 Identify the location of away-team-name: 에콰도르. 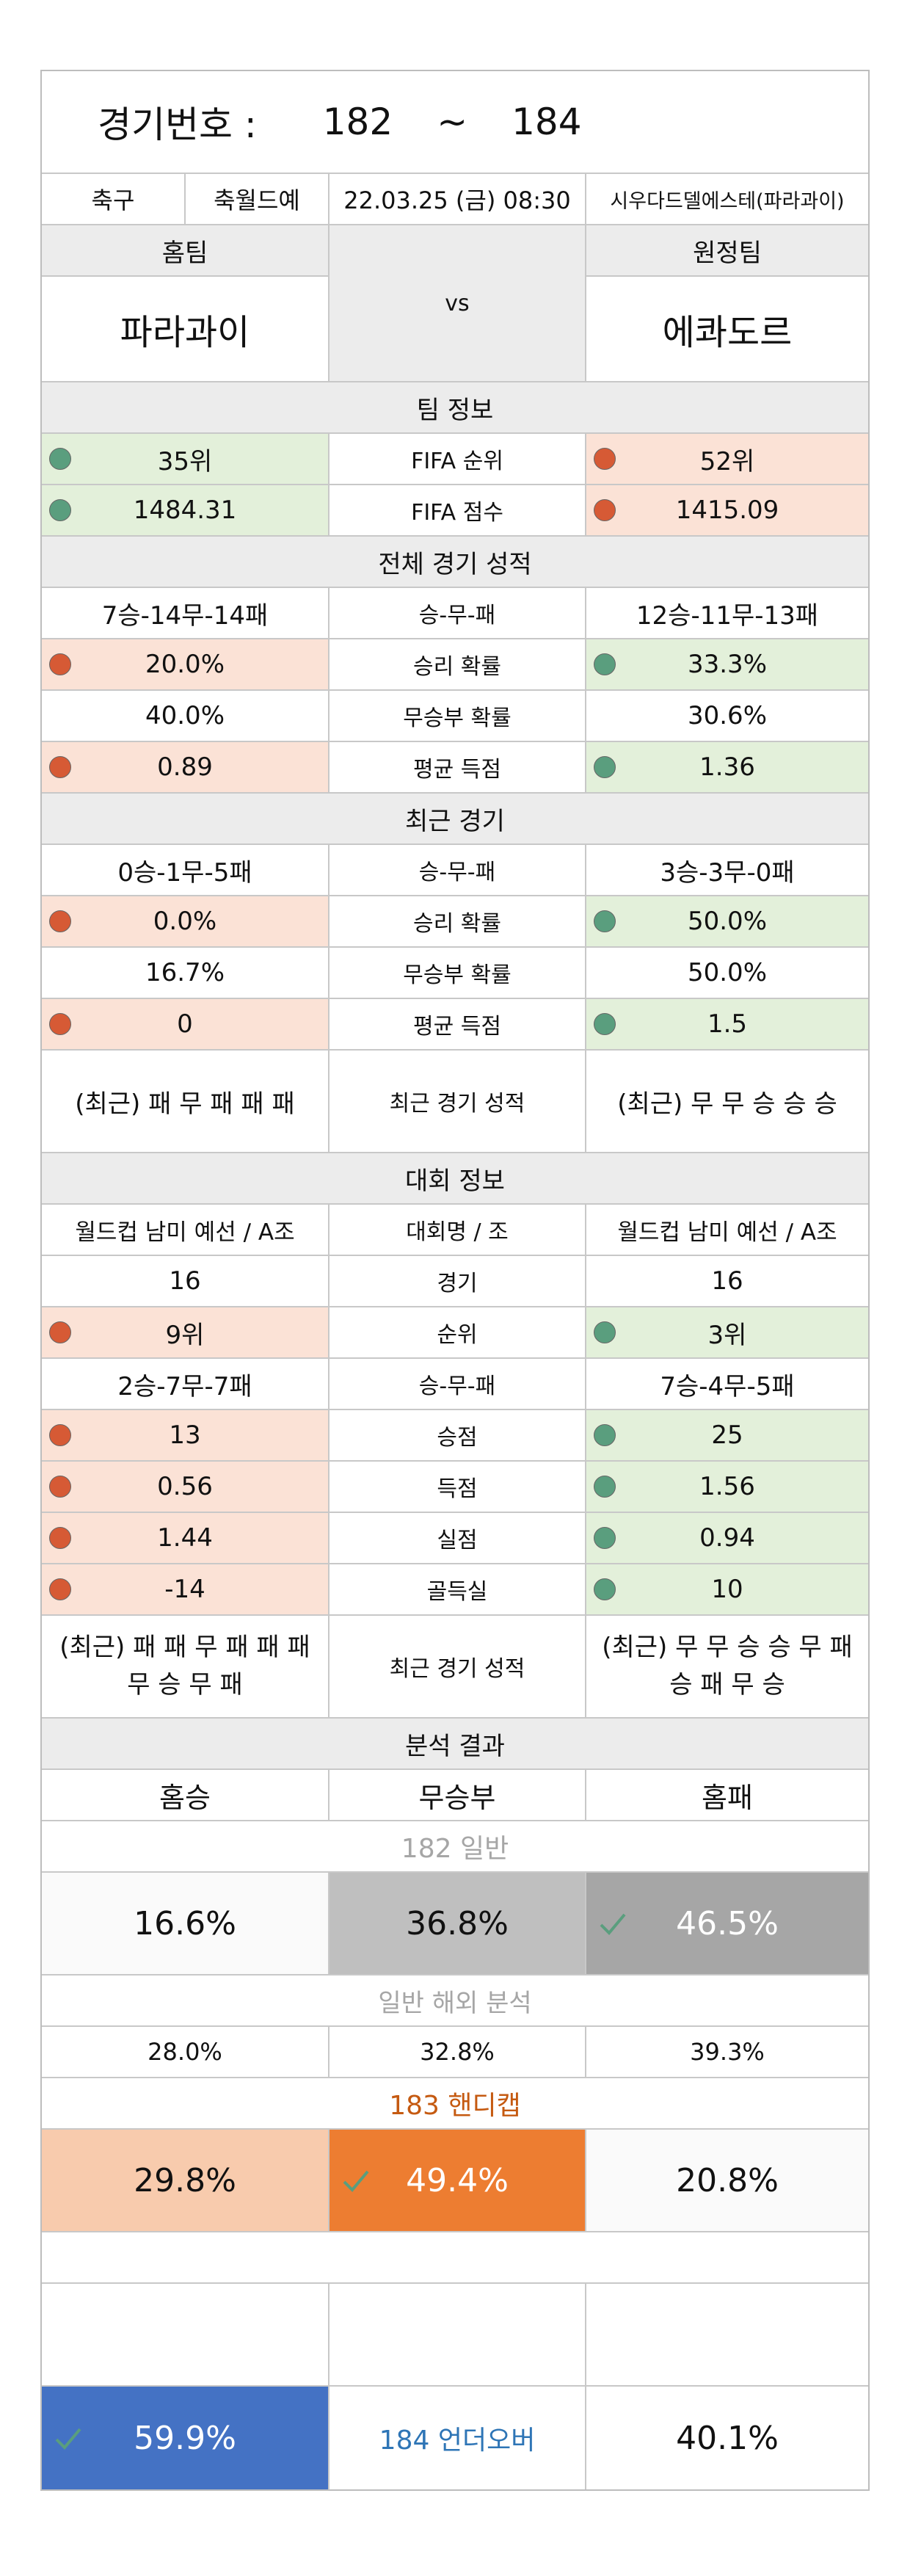
(727, 333).